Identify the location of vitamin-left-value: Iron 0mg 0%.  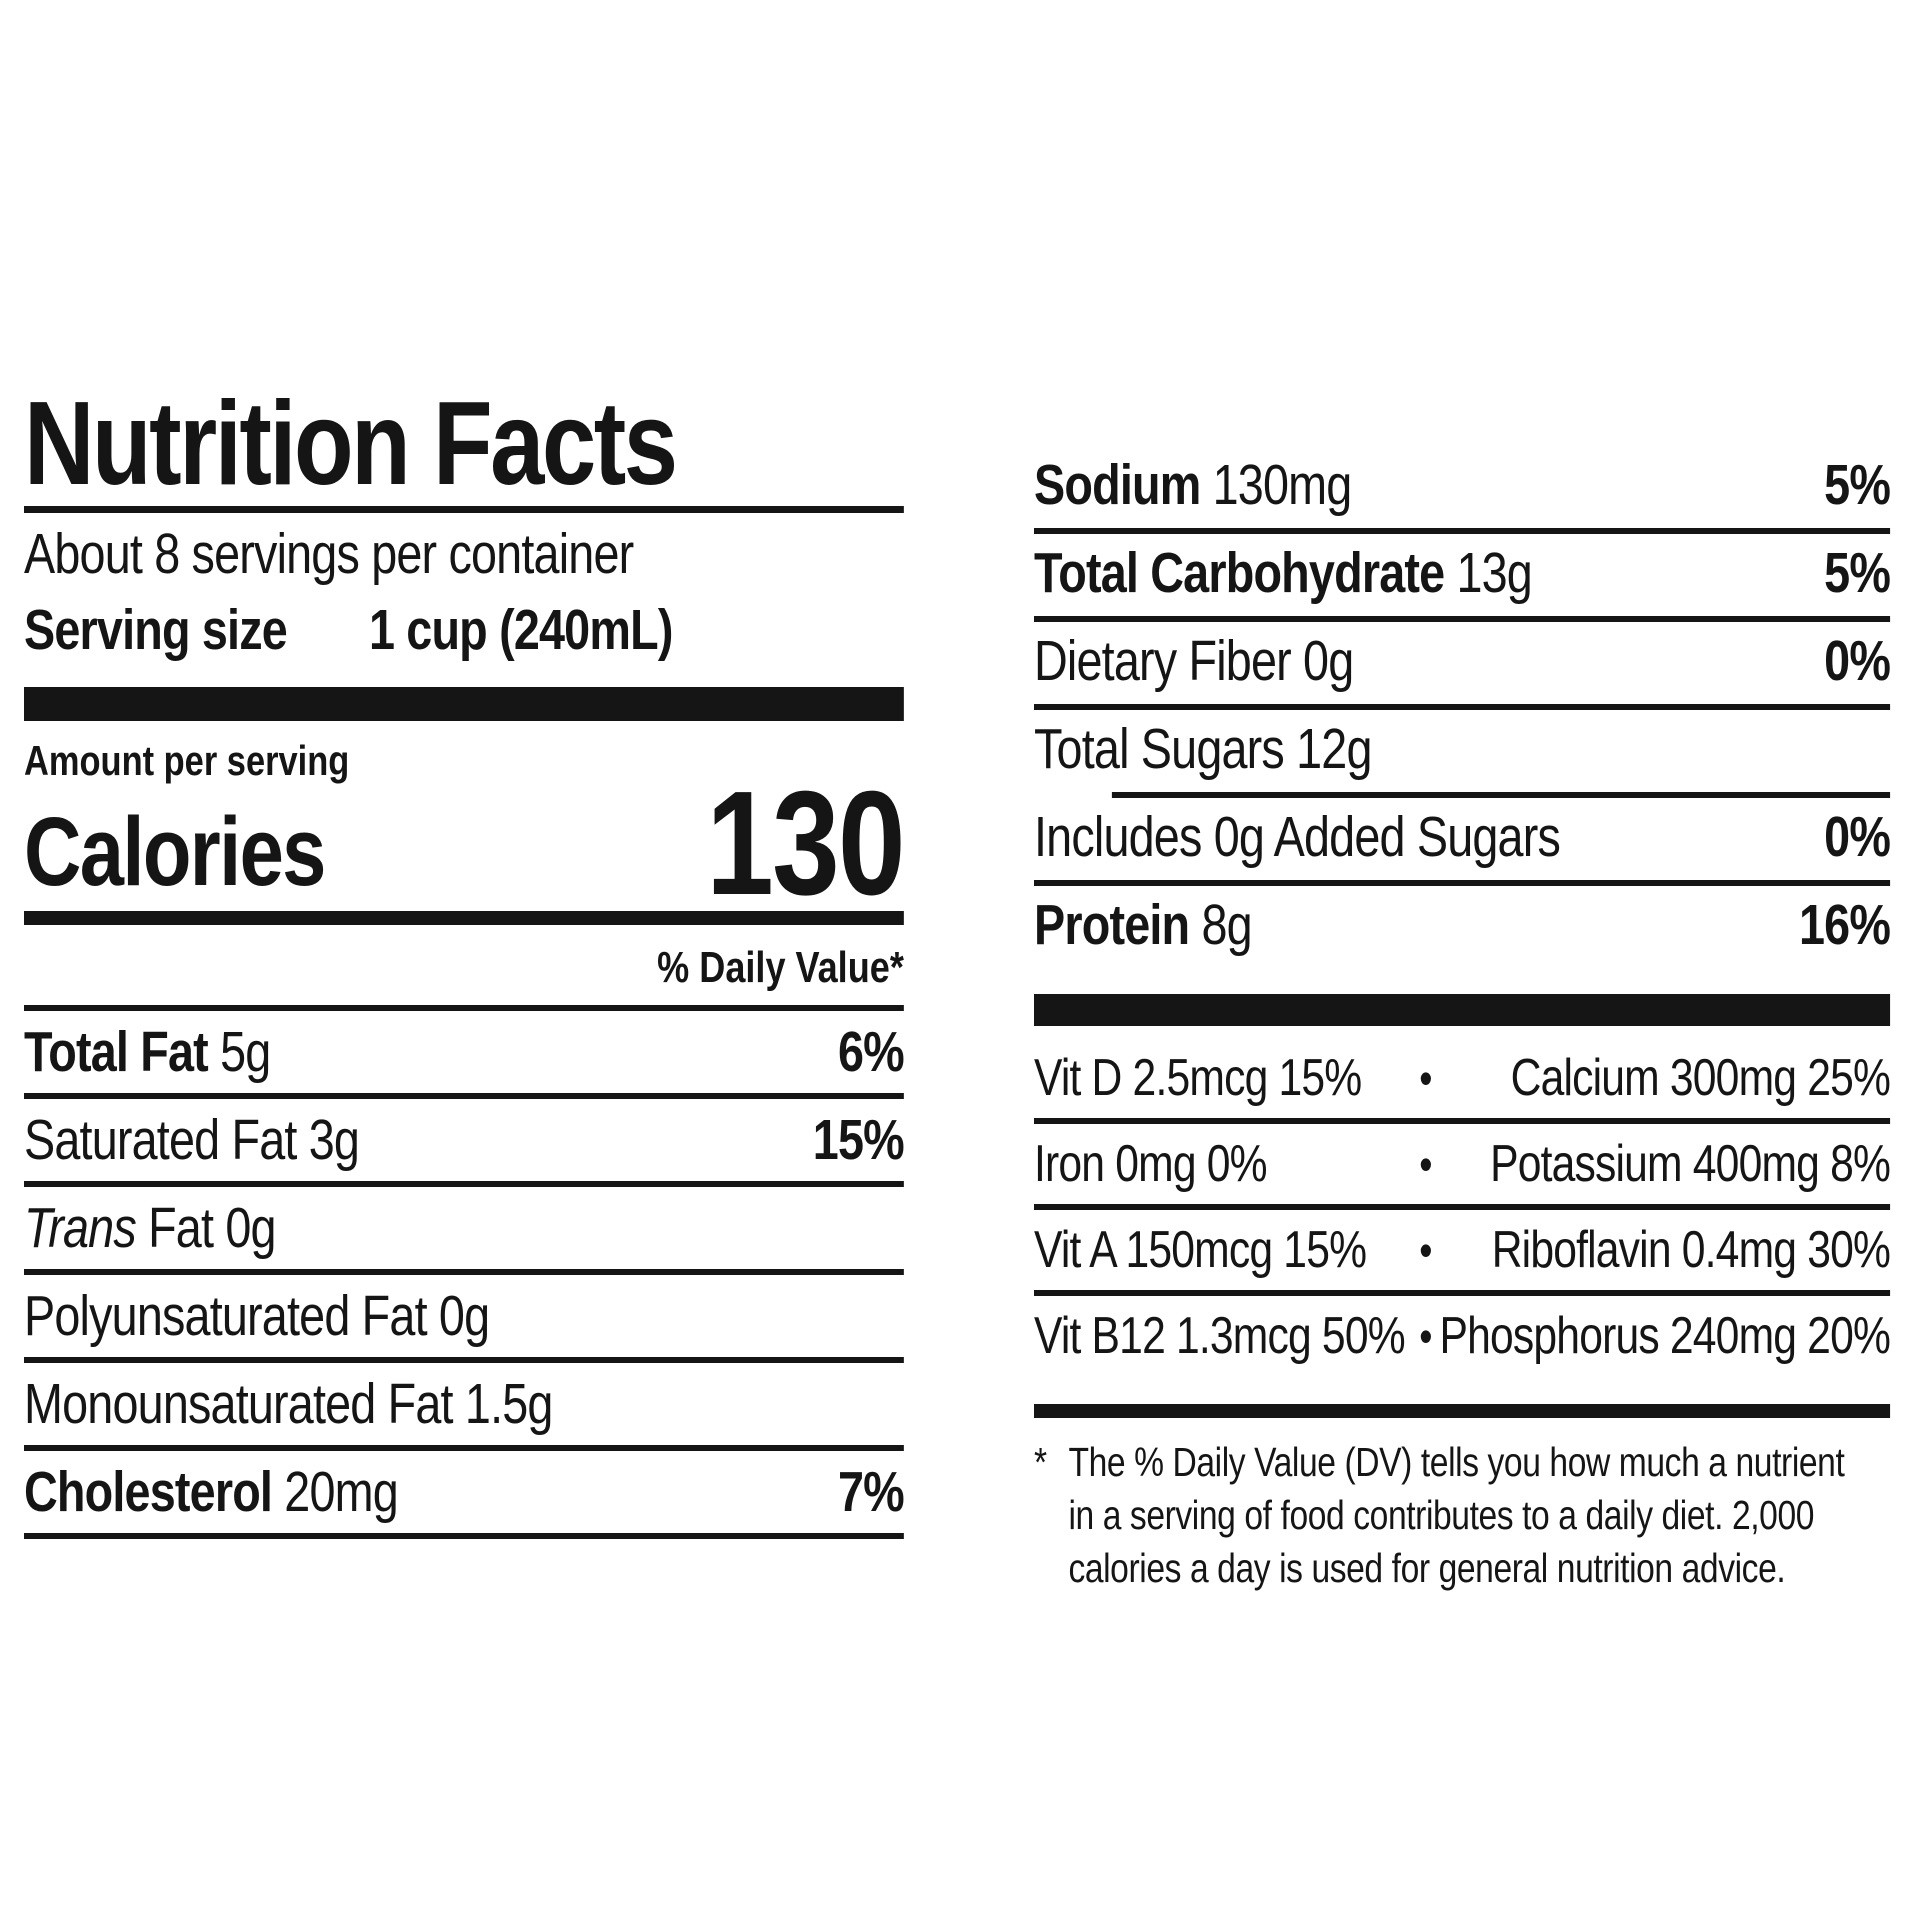
(1151, 1164).